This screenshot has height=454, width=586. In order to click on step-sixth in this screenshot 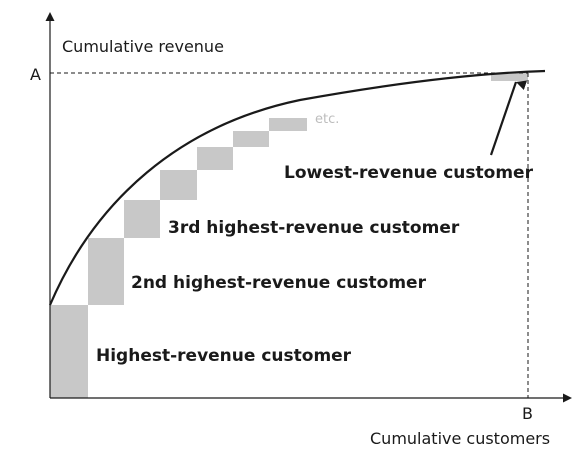, I will do `click(251, 139)`.